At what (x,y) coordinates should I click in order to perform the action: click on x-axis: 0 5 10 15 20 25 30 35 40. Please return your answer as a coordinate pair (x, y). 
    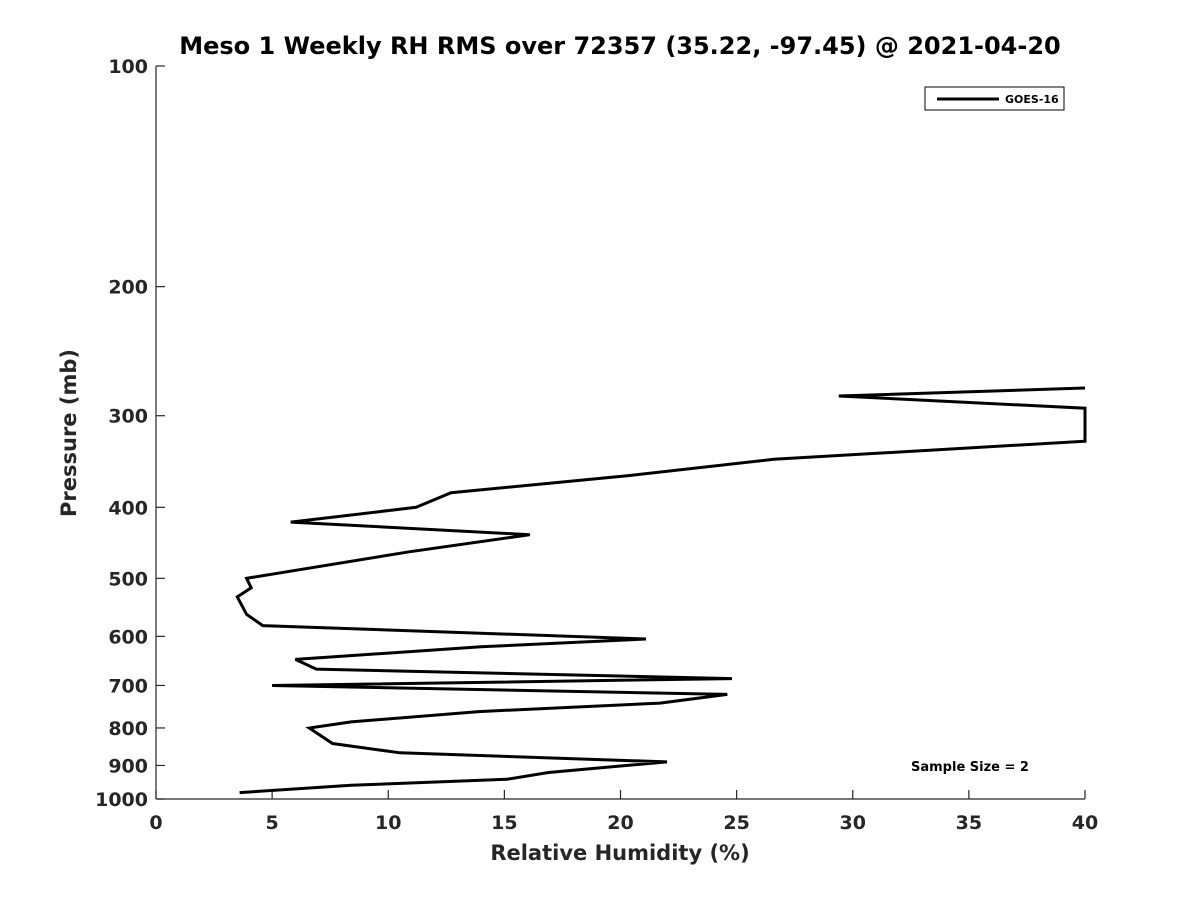
    Looking at the image, I should click on (623, 812).